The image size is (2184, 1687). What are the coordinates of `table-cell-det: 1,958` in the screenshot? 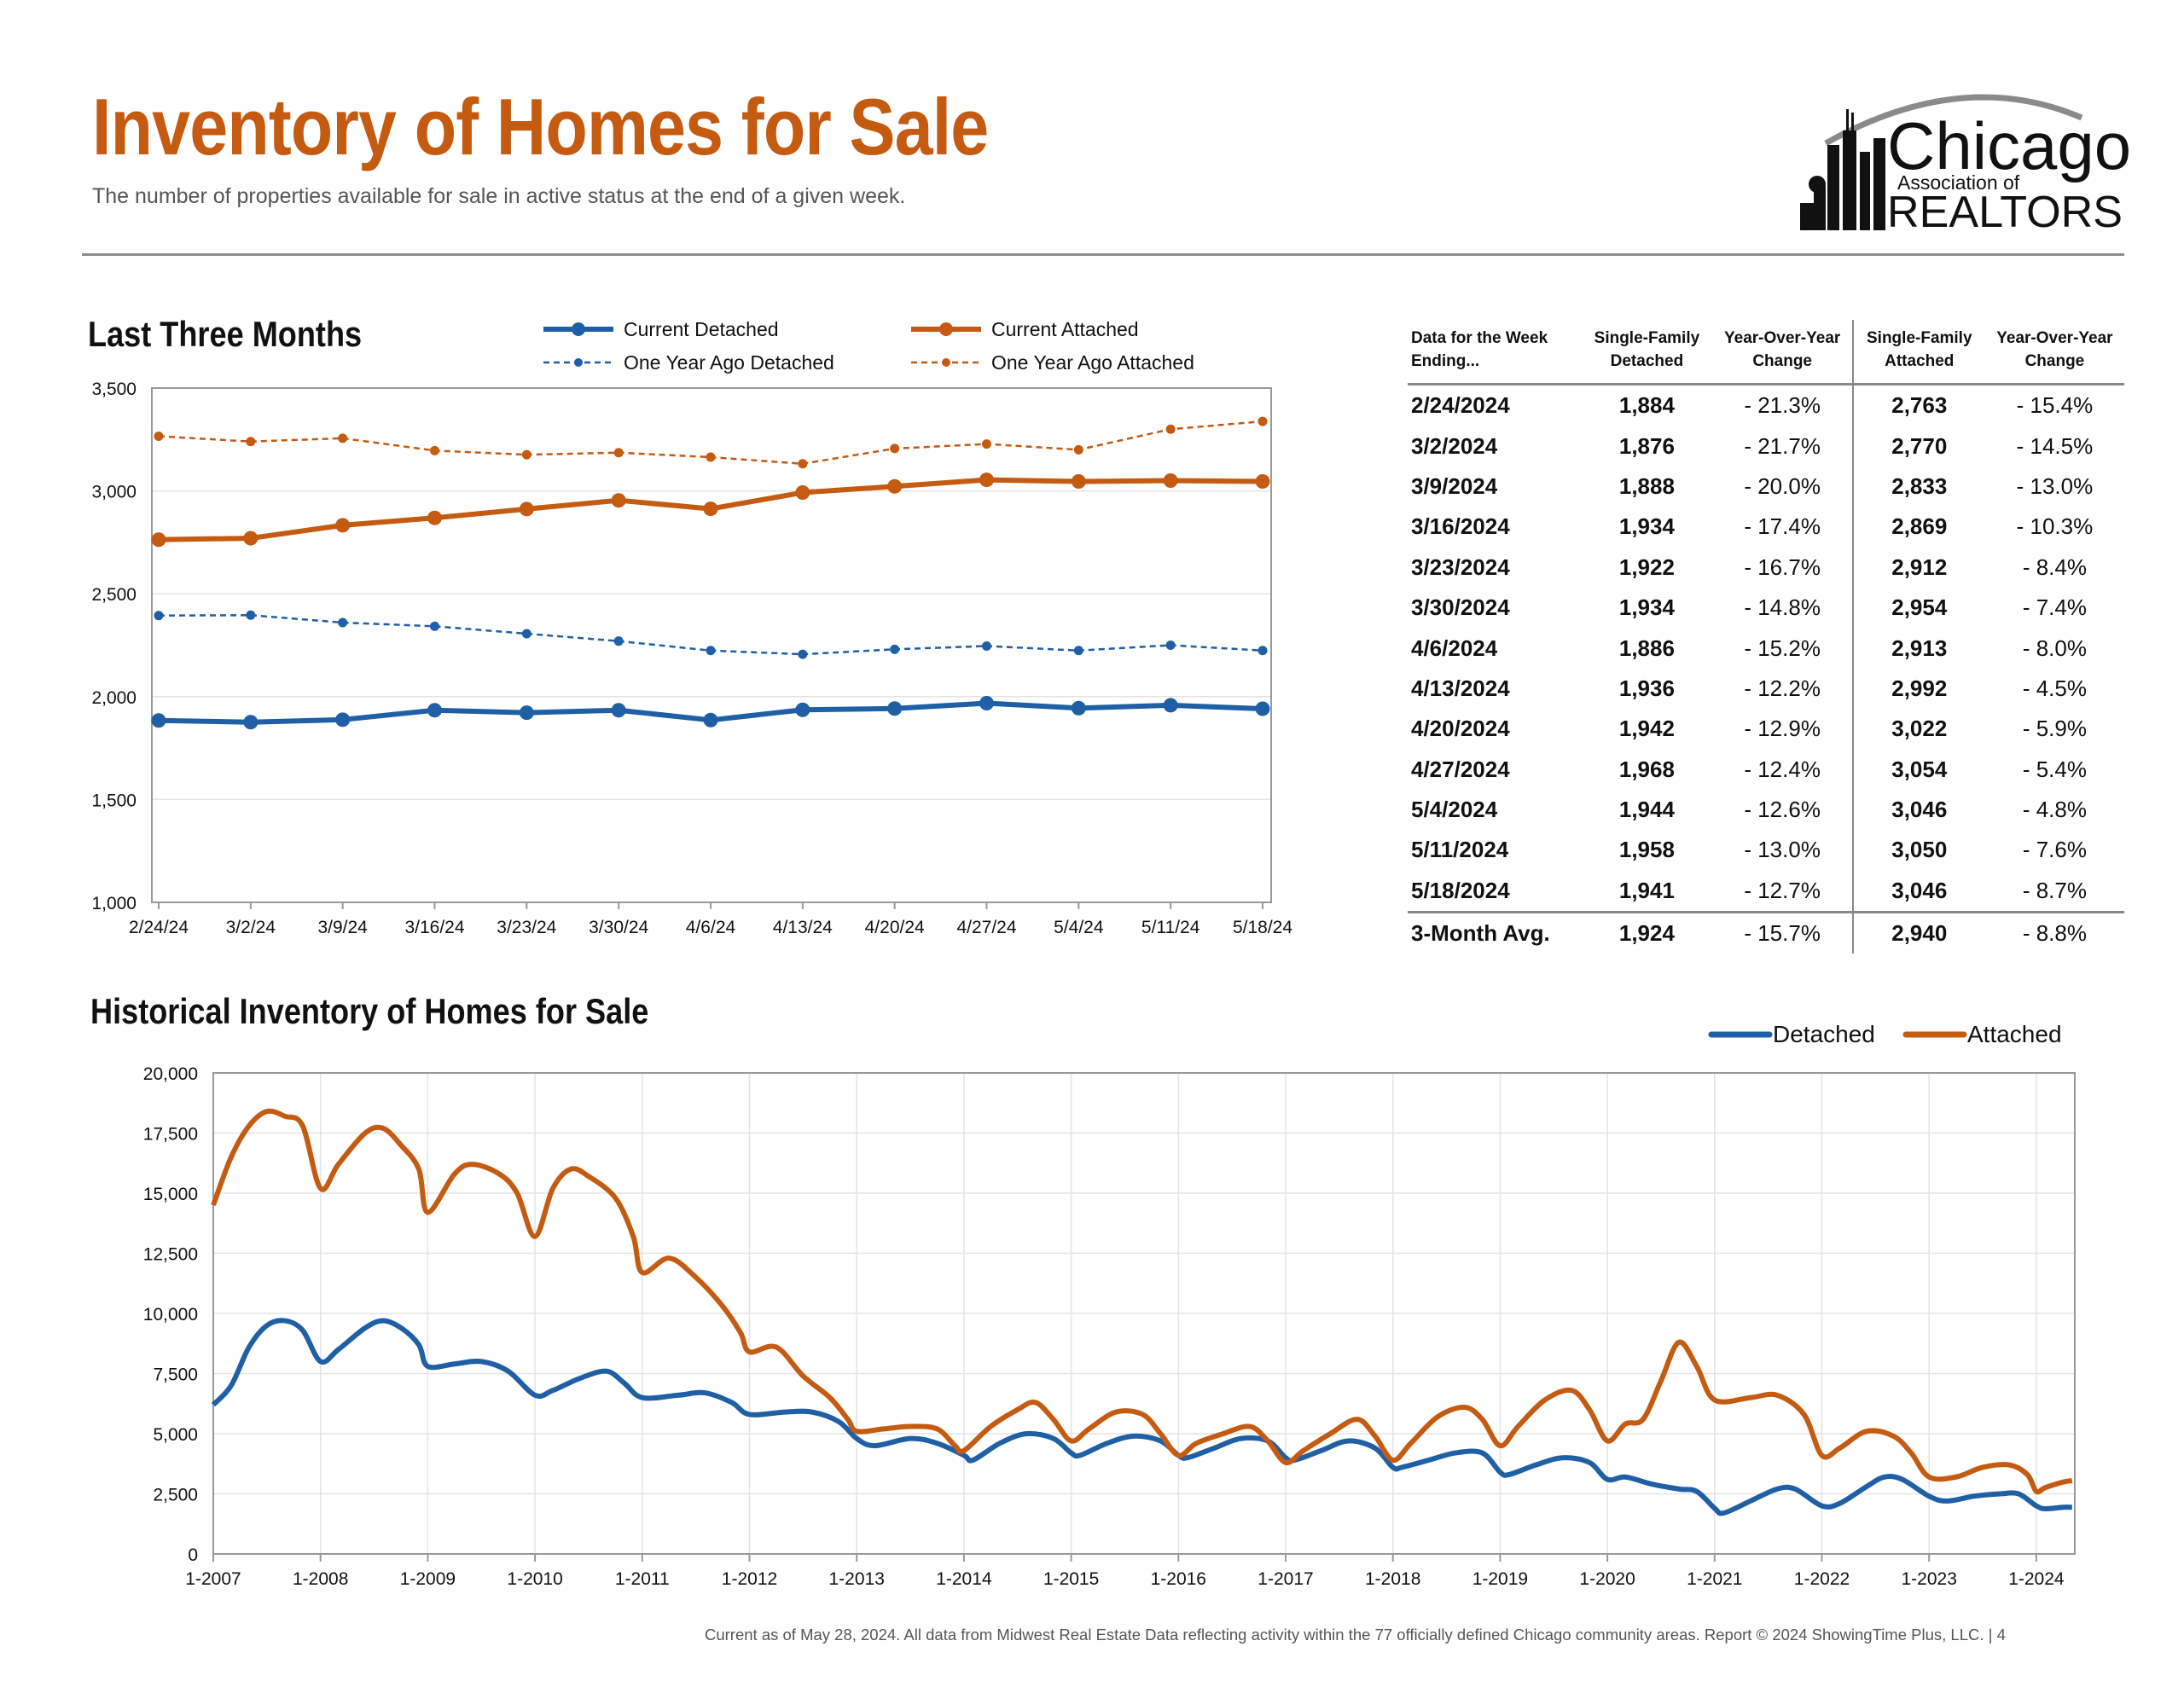 It's located at (1646, 850).